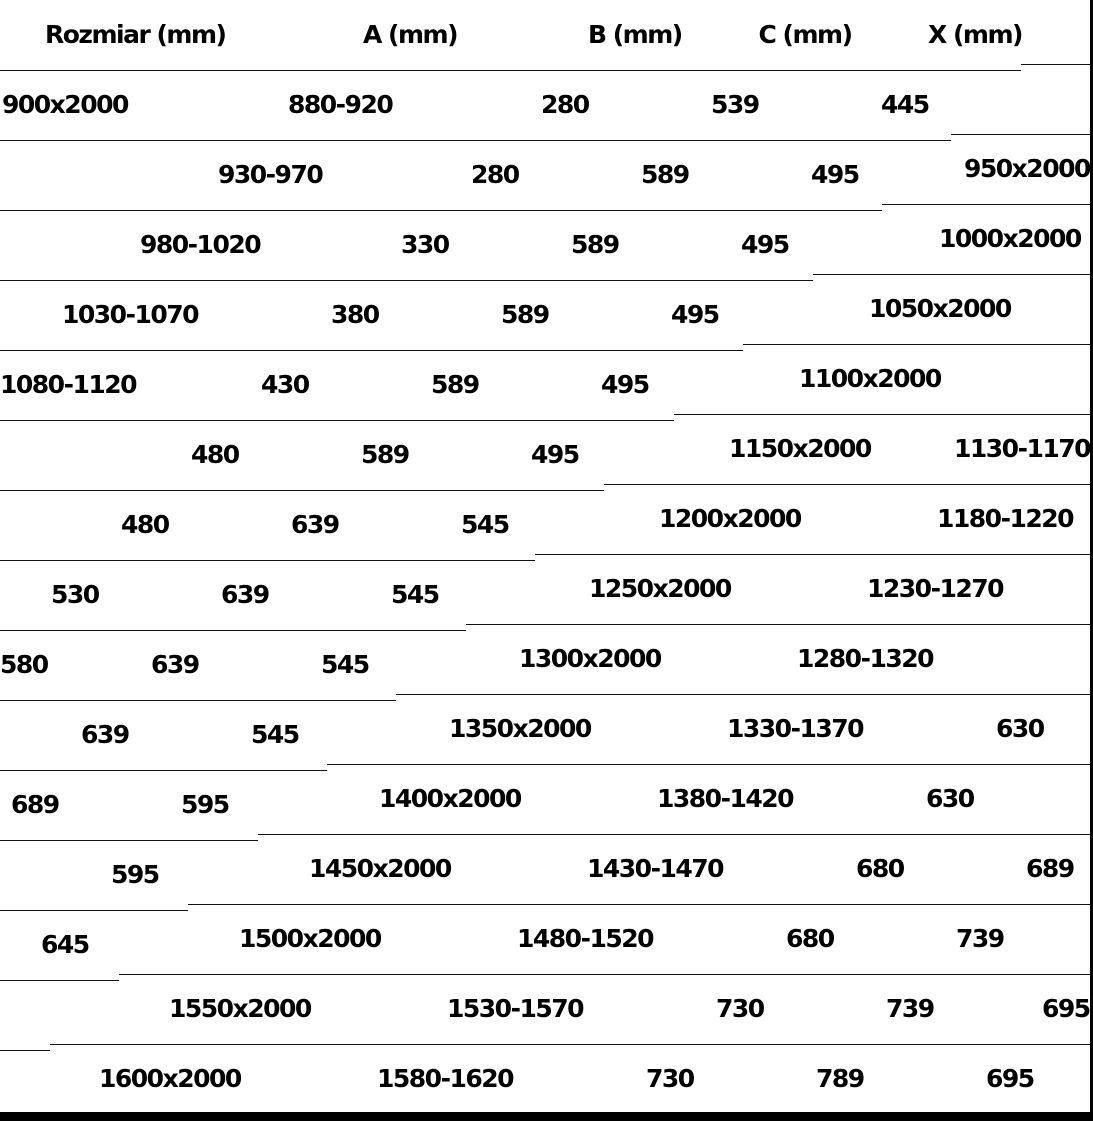 This screenshot has width=1093, height=1121. I want to click on cell-size: 1200x2000, so click(730, 518).